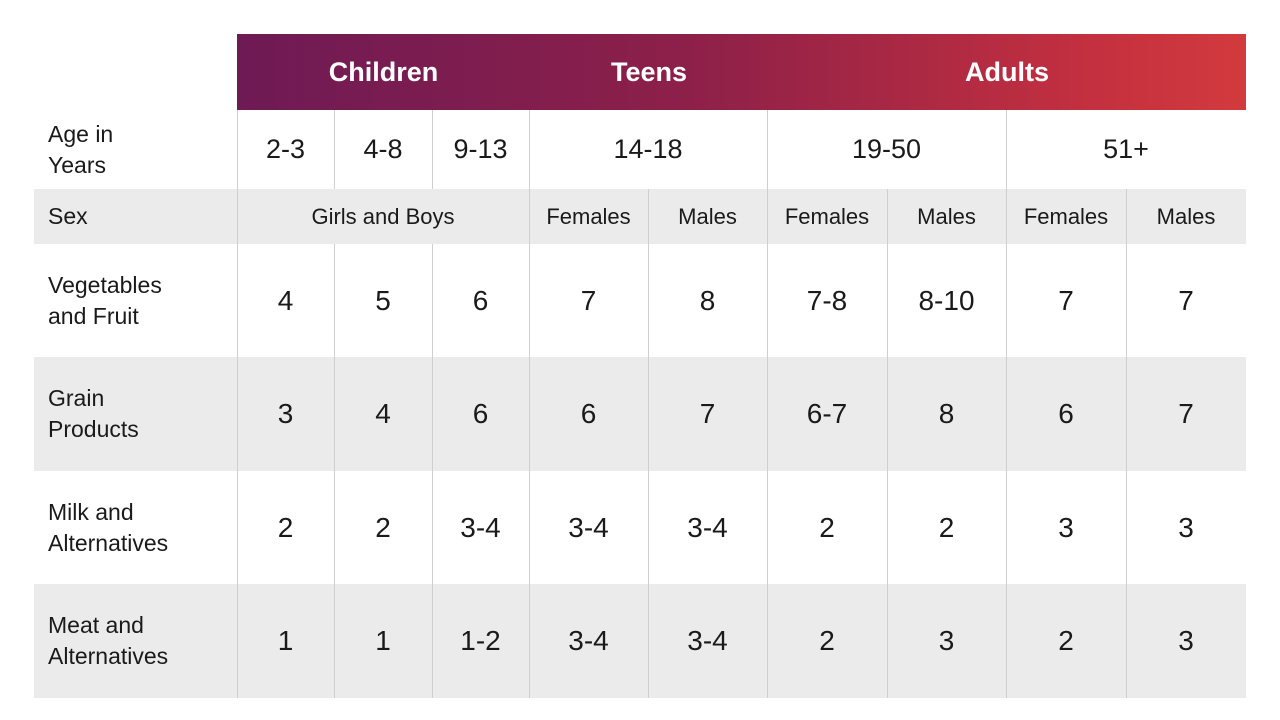 Image resolution: width=1280 pixels, height=720 pixels. What do you see at coordinates (741, 72) in the screenshot?
I see `age-group-header: Children Teens Adults` at bounding box center [741, 72].